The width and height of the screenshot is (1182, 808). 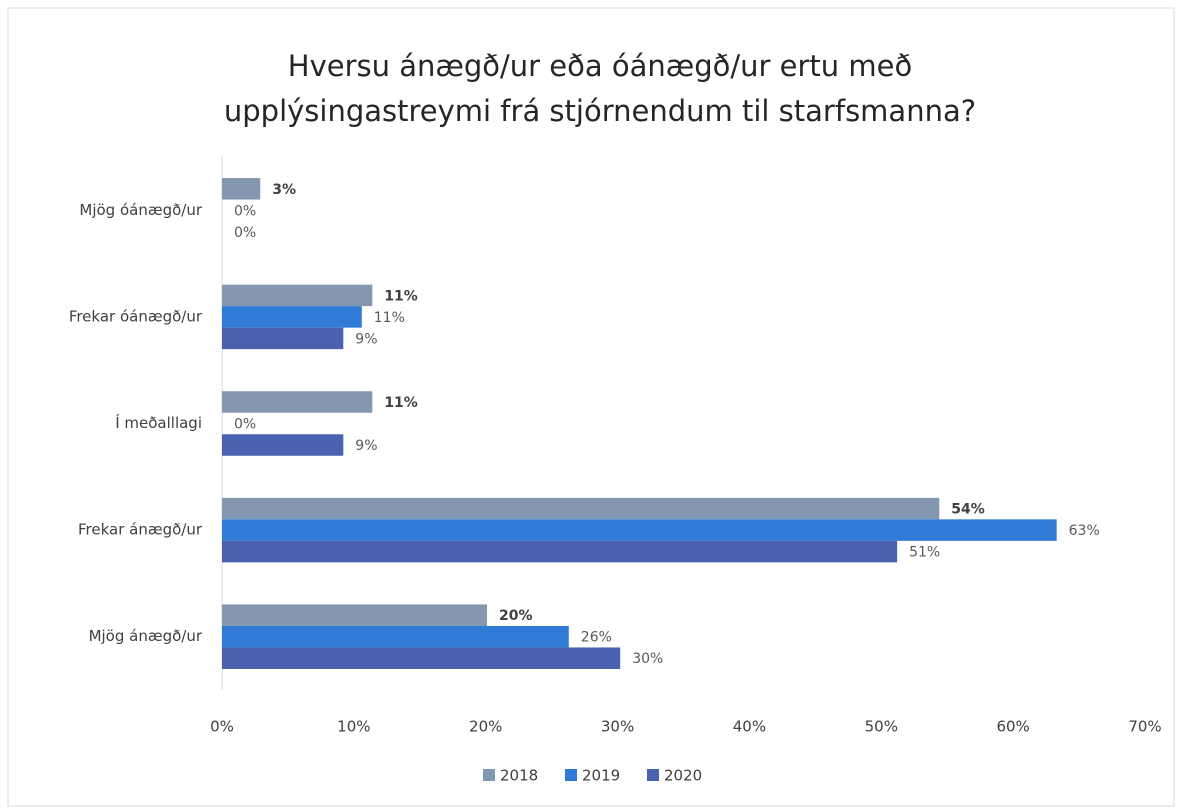 I want to click on legend-label: 2018, so click(x=519, y=776).